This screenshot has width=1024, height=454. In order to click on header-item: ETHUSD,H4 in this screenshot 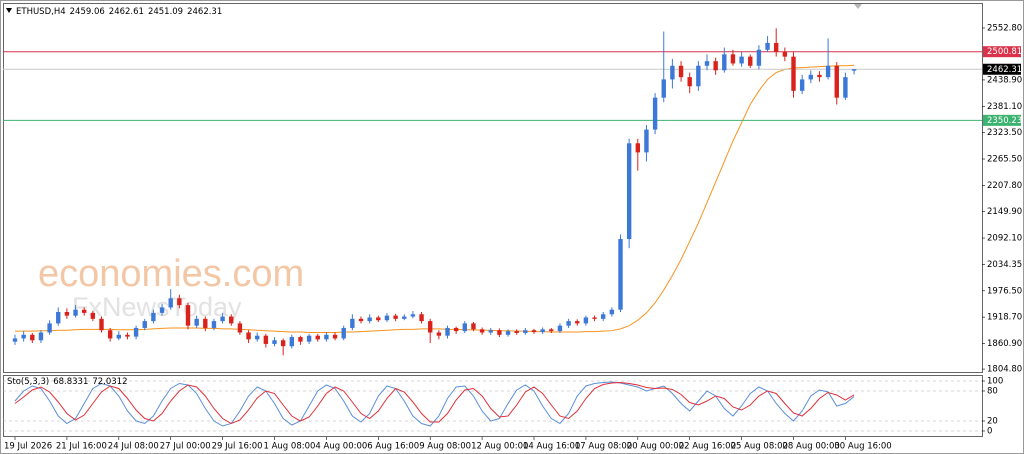, I will do `click(41, 12)`.